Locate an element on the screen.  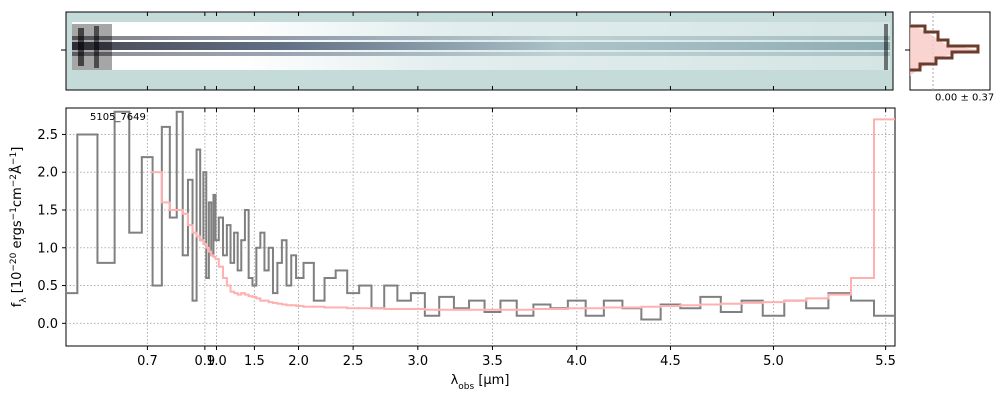
y-label-part: f is located at coordinates (17, 304).